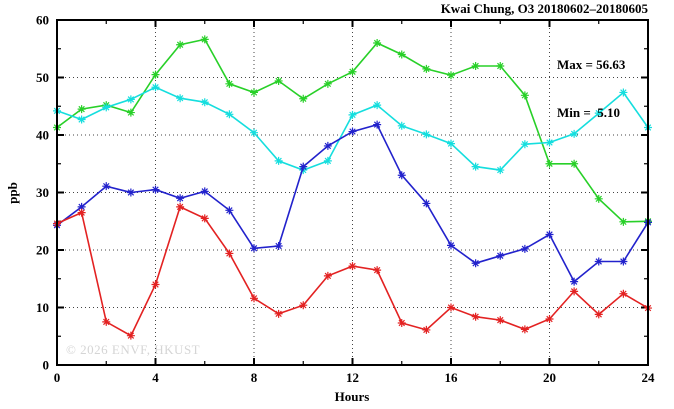  I want to click on x-tick-label: 20, so click(549, 377).